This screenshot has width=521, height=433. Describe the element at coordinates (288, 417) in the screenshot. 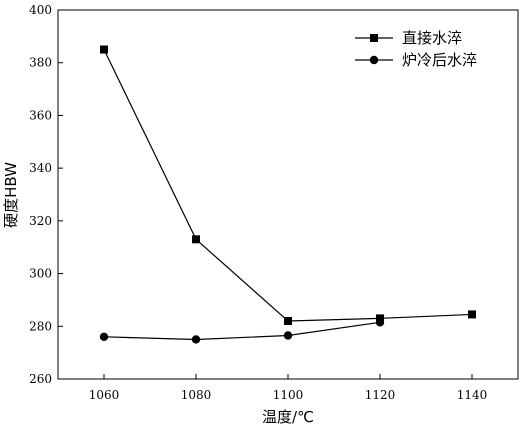

I see `x-axis-label: 温度/℃` at that location.